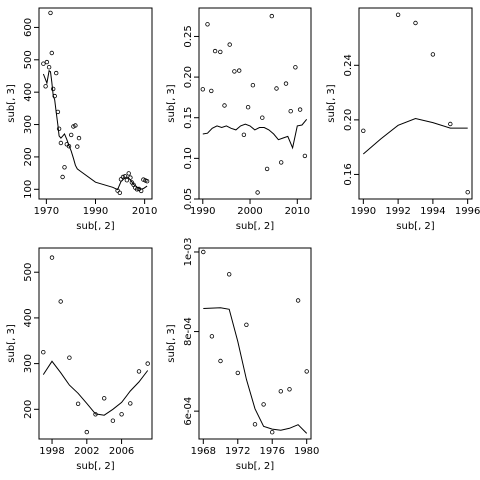 The image size is (480, 480). Describe the element at coordinates (397, 211) in the screenshot. I see `x-tick-label: 1992` at that location.